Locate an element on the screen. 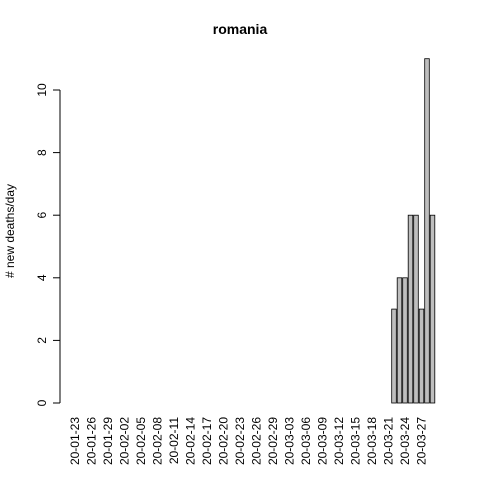 The width and height of the screenshot is (480, 485). x-tick-label: 20-03-18 is located at coordinates (372, 441).